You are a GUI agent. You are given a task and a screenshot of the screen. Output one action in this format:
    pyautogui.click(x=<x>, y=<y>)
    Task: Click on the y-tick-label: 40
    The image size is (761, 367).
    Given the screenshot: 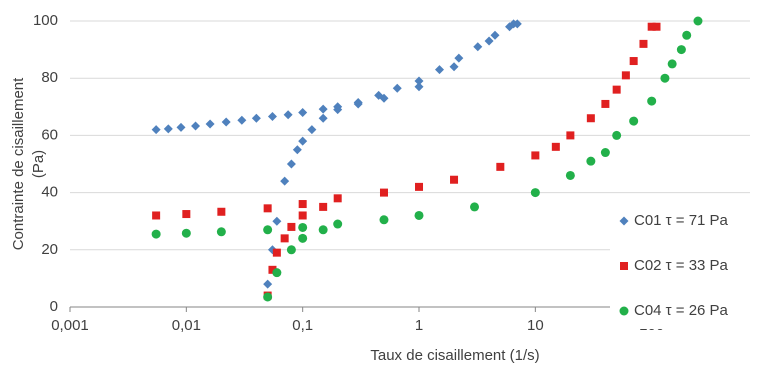 What is the action you would take?
    pyautogui.click(x=49, y=192)
    